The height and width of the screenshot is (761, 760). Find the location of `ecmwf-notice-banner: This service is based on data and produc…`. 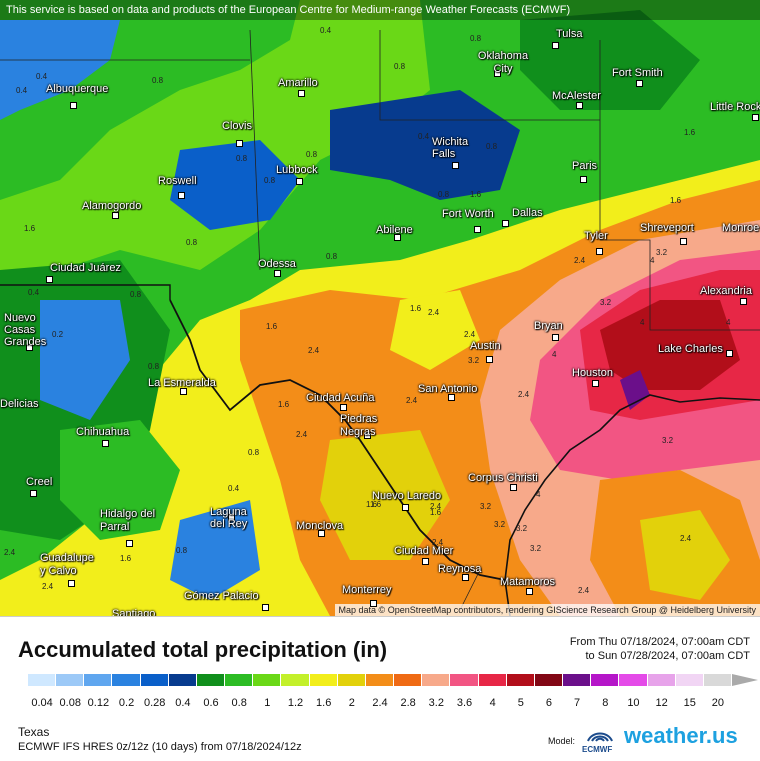

ecmwf-notice-banner: This service is based on data and produc… is located at coordinates (380, 10).